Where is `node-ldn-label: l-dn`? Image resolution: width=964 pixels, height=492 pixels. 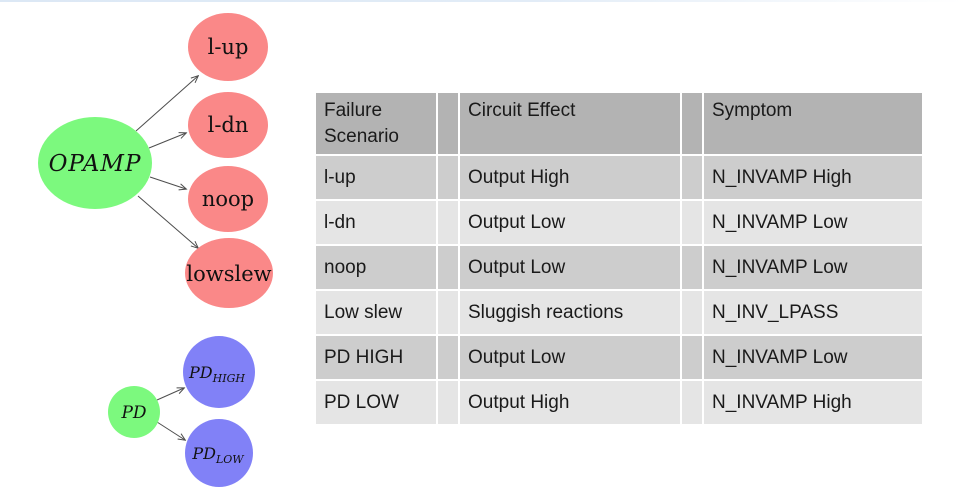
node-ldn-label: l-dn is located at coordinates (228, 125).